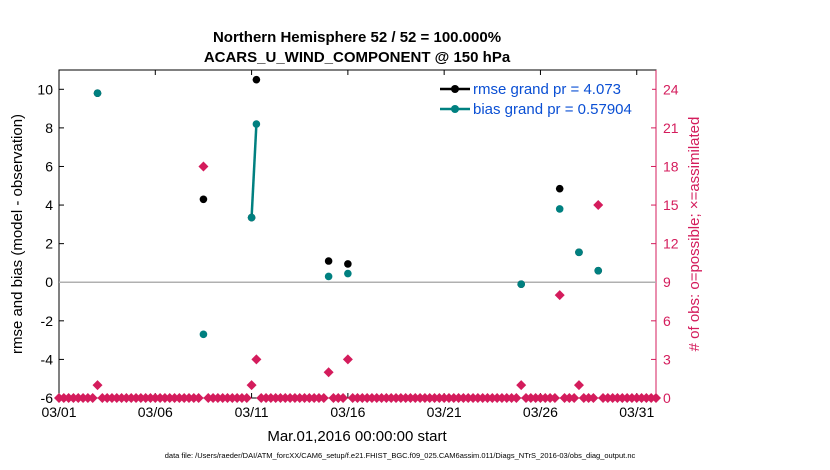 This screenshot has height=470, width=830. Describe the element at coordinates (357, 436) in the screenshot. I see `x-axis-label: Mar.01,2016 00:00:00 start` at that location.